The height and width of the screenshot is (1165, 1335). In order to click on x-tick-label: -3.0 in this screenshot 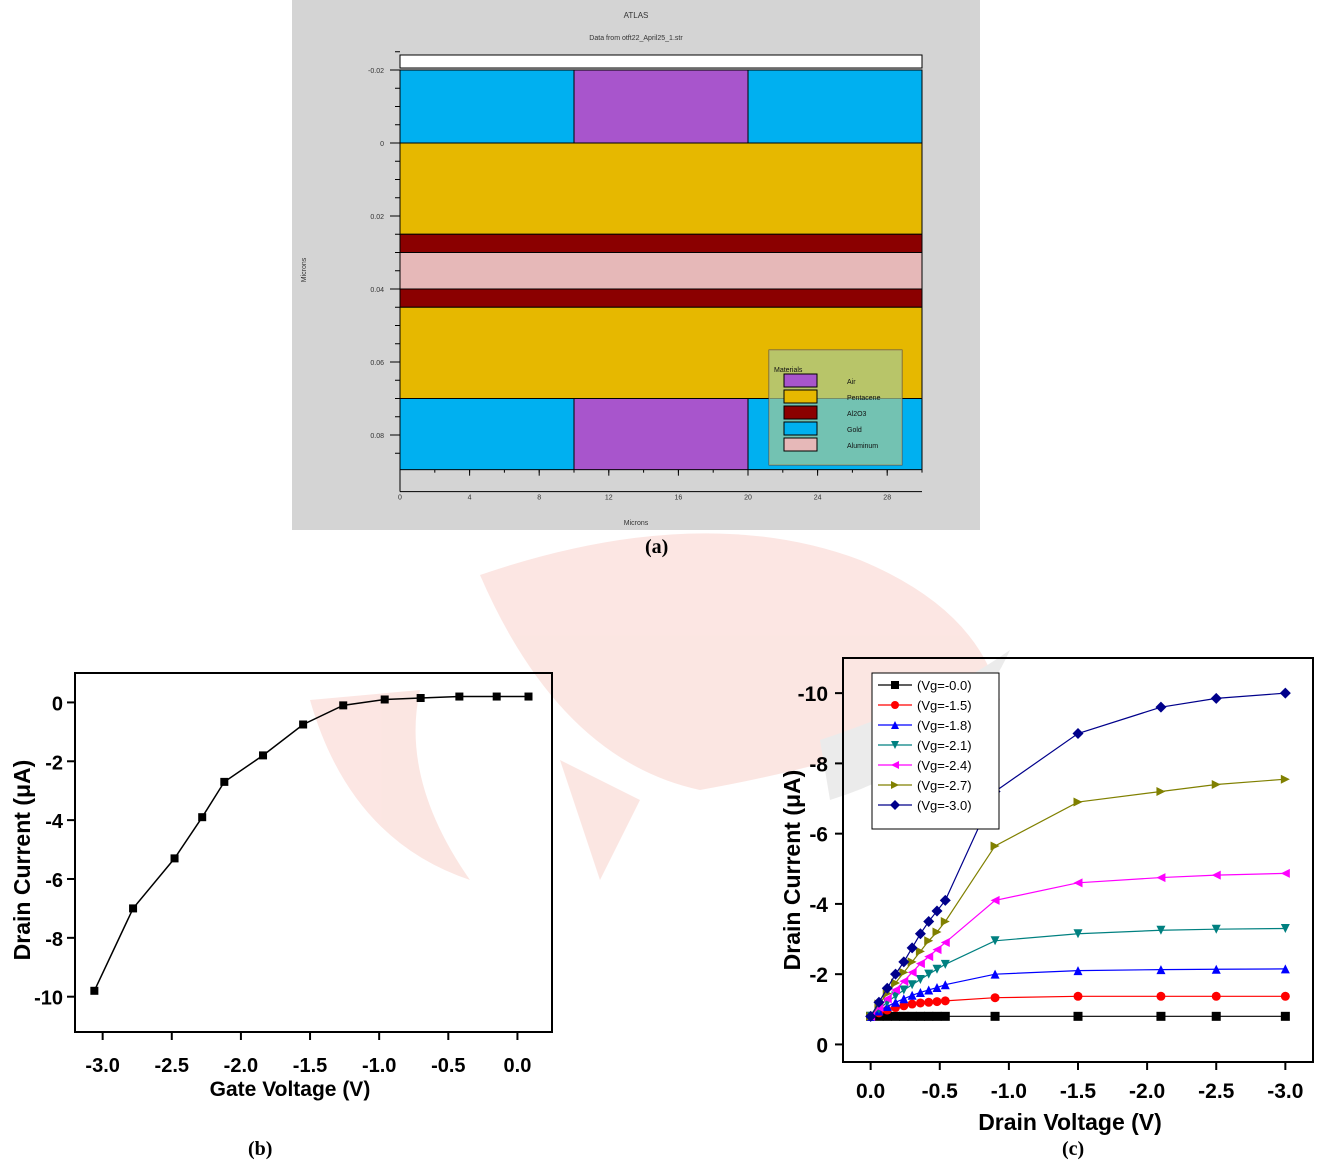, I will do `click(102, 1066)`.